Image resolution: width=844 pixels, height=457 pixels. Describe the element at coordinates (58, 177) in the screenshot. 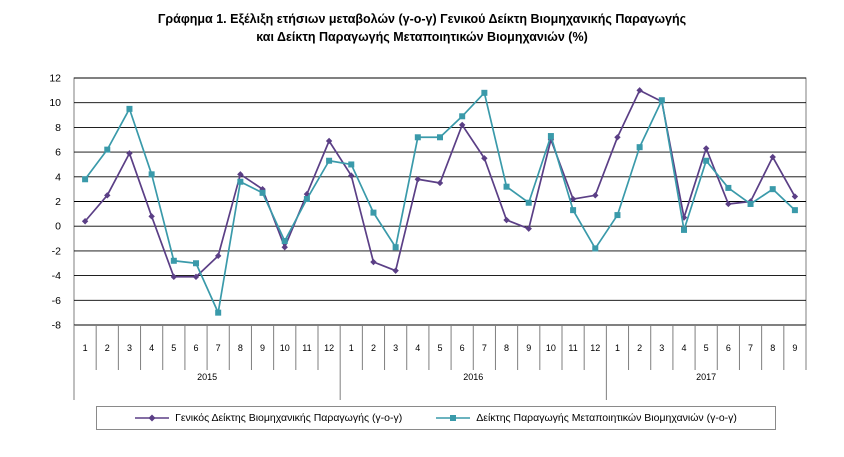

I see `y-tick-label: 4` at that location.